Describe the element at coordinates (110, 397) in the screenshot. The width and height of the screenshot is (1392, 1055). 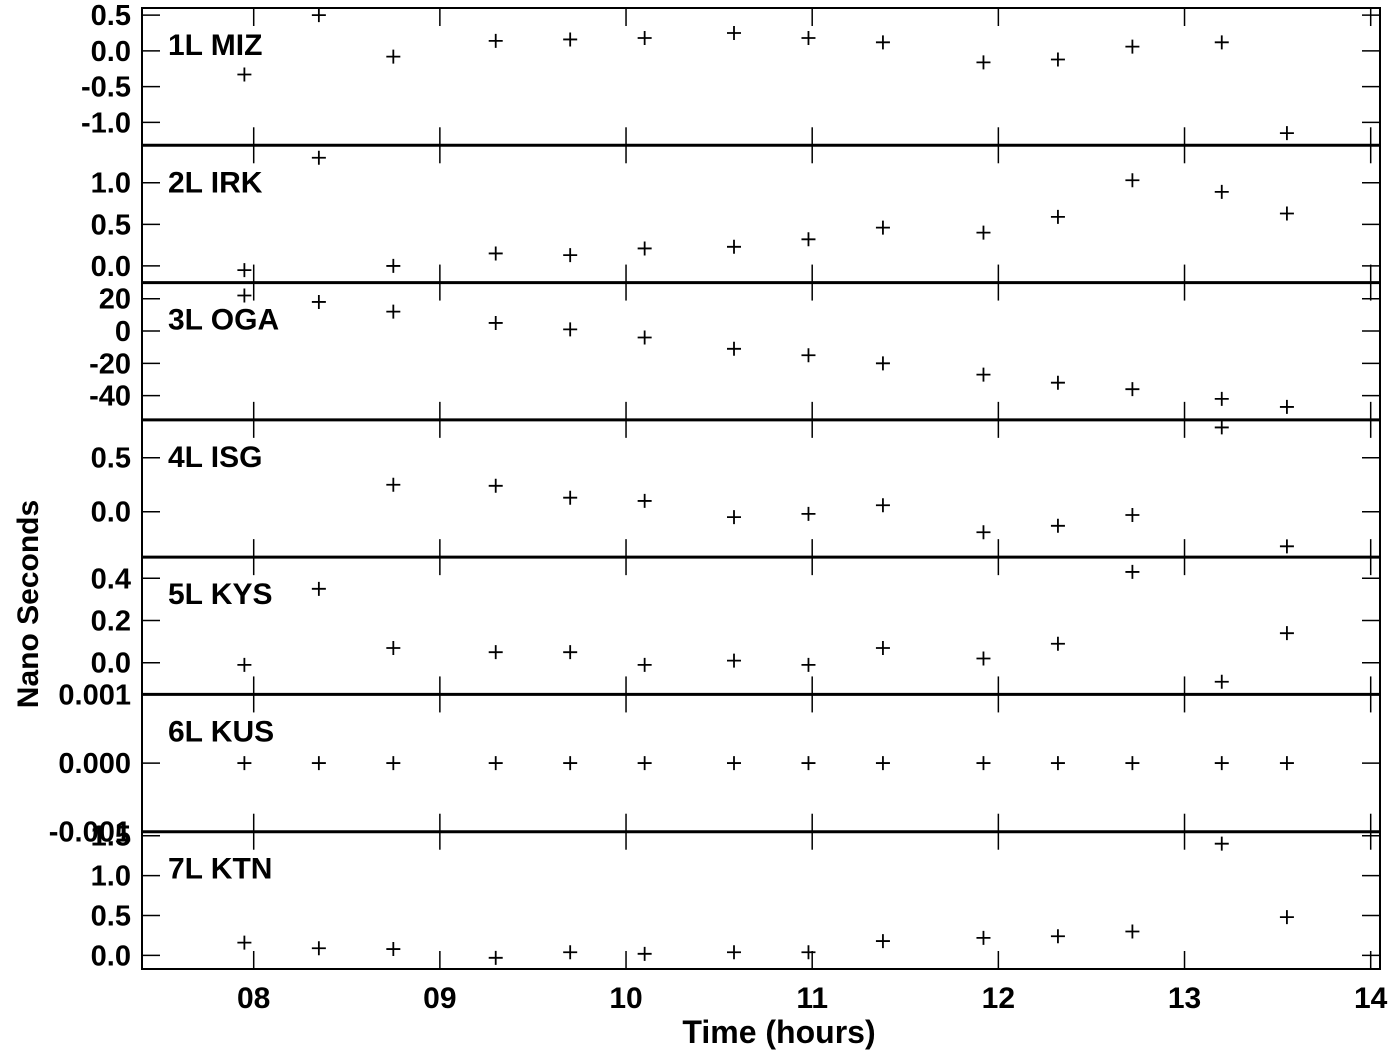
I see `y-tick-label: -40` at that location.